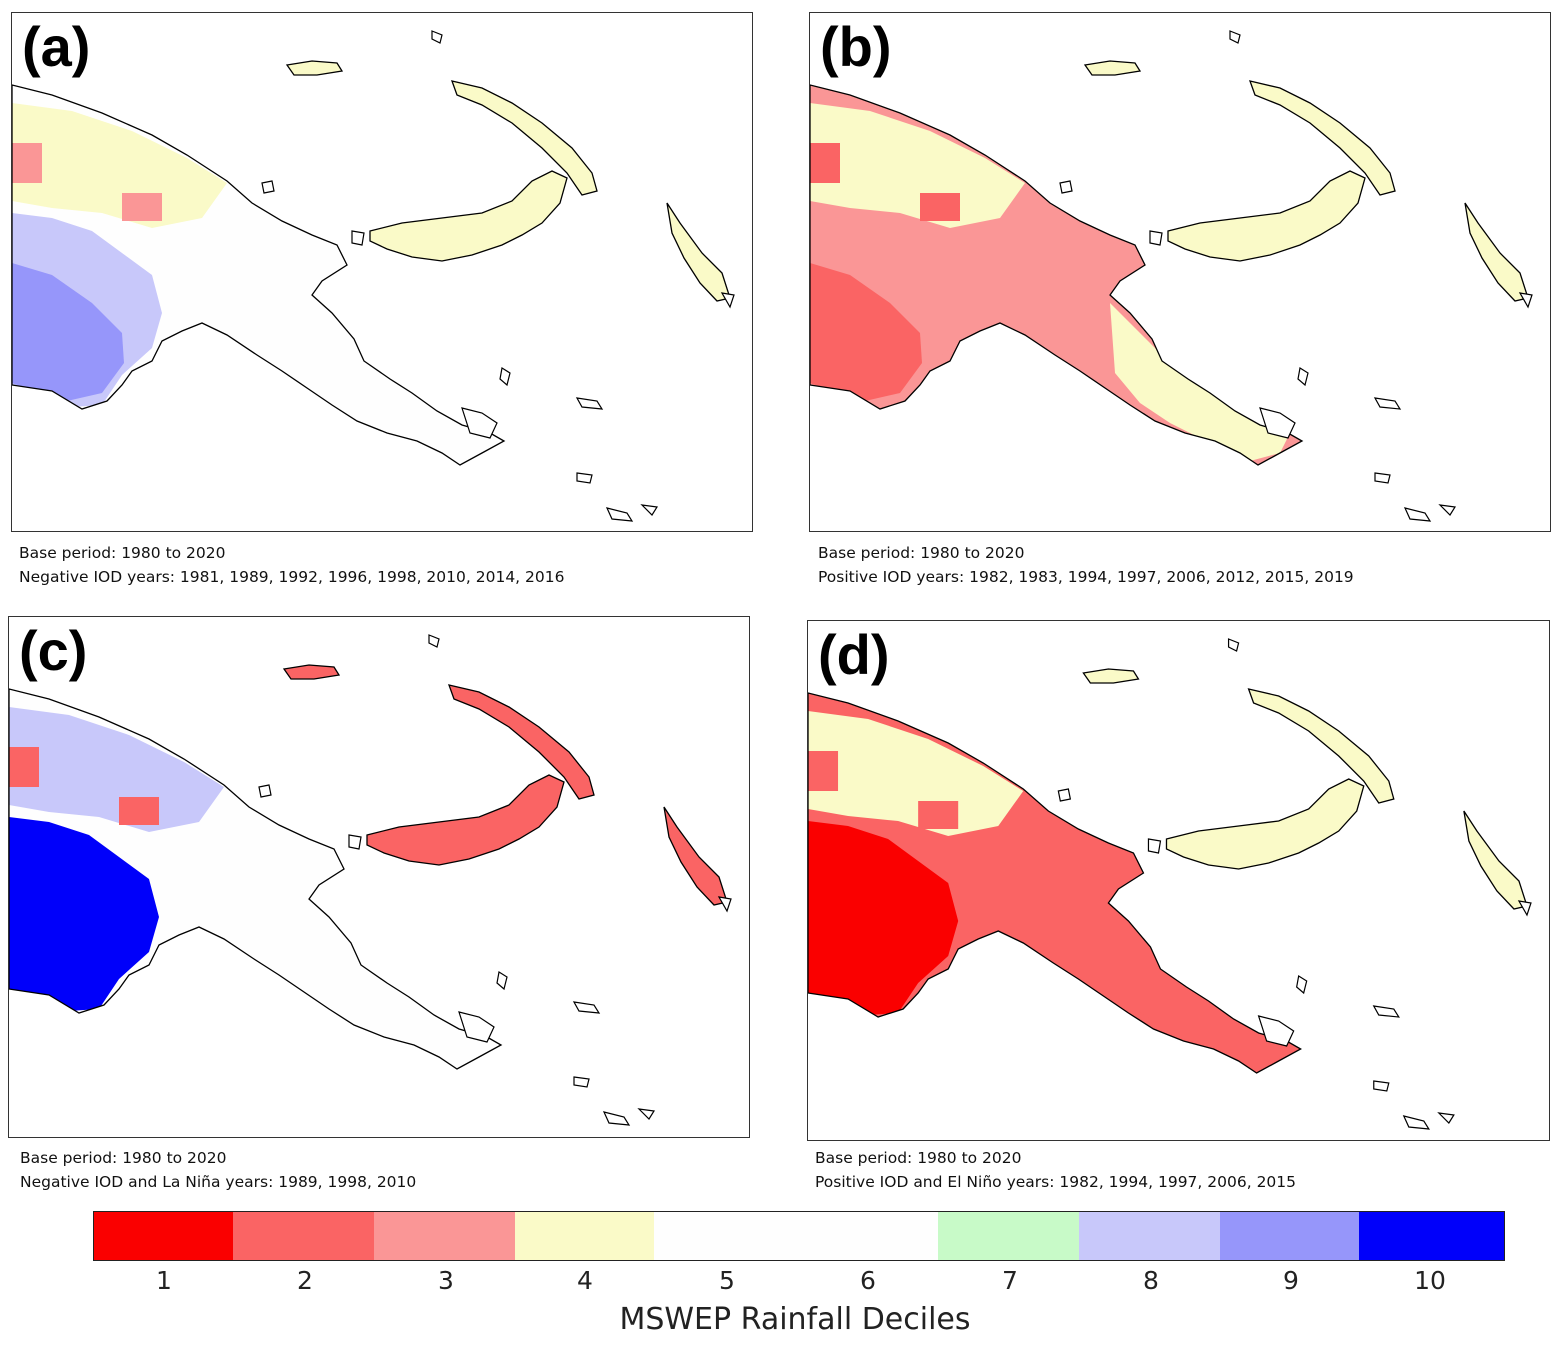 The image size is (1557, 1348). What do you see at coordinates (123, 1158) in the screenshot?
I see `base-period-c: Base period: 1980 to 2020` at bounding box center [123, 1158].